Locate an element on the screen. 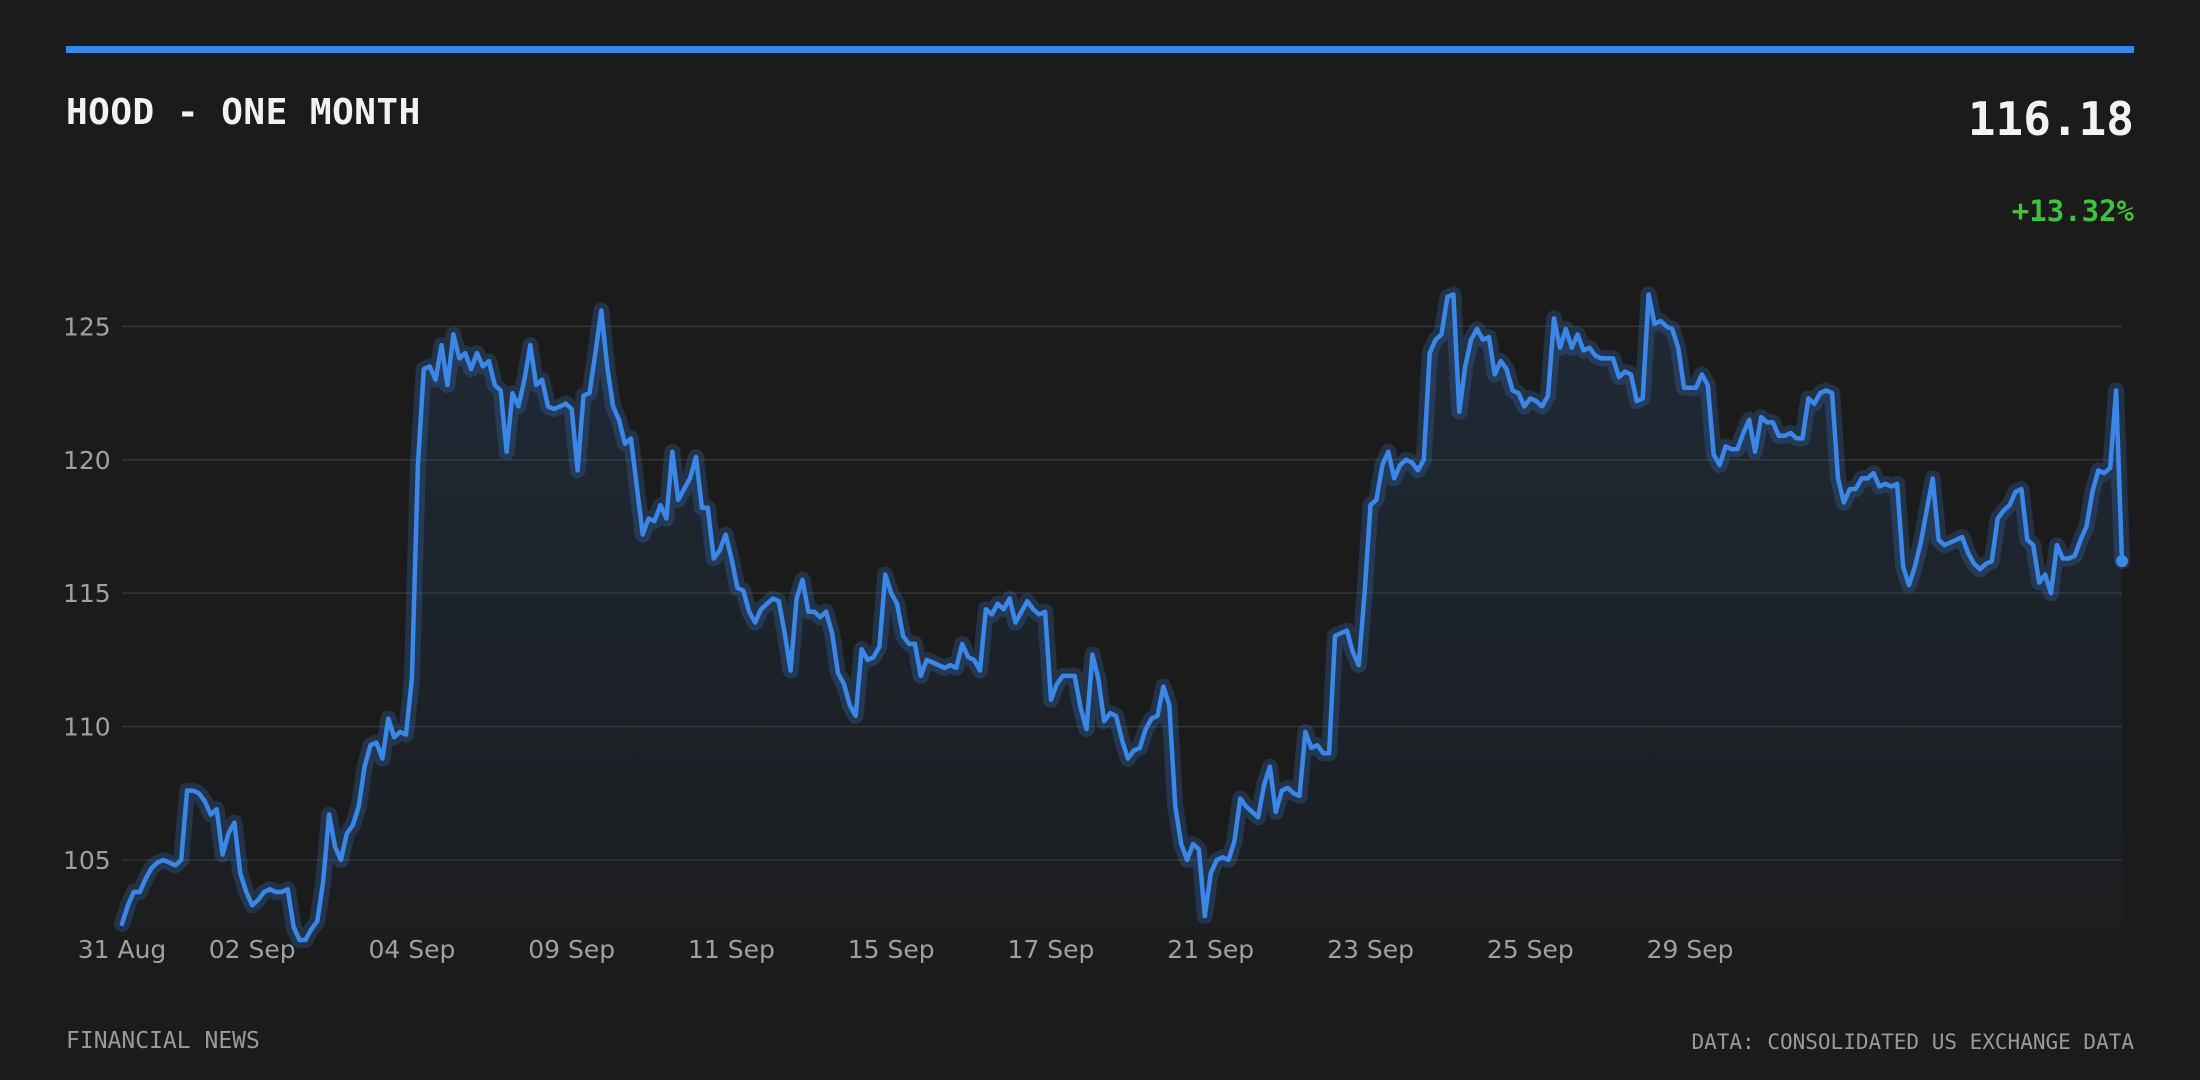 This screenshot has height=1080, width=2200. y-tick-label: 125 is located at coordinates (87, 326).